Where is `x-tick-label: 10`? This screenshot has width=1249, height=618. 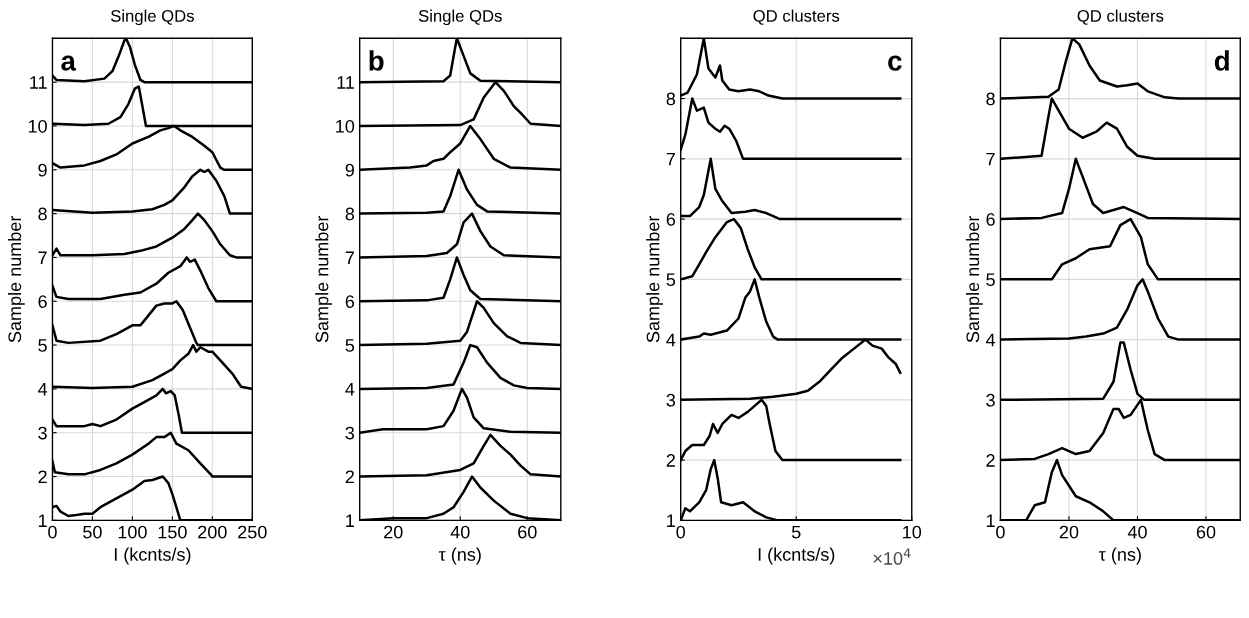
x-tick-label: 10 is located at coordinates (912, 532).